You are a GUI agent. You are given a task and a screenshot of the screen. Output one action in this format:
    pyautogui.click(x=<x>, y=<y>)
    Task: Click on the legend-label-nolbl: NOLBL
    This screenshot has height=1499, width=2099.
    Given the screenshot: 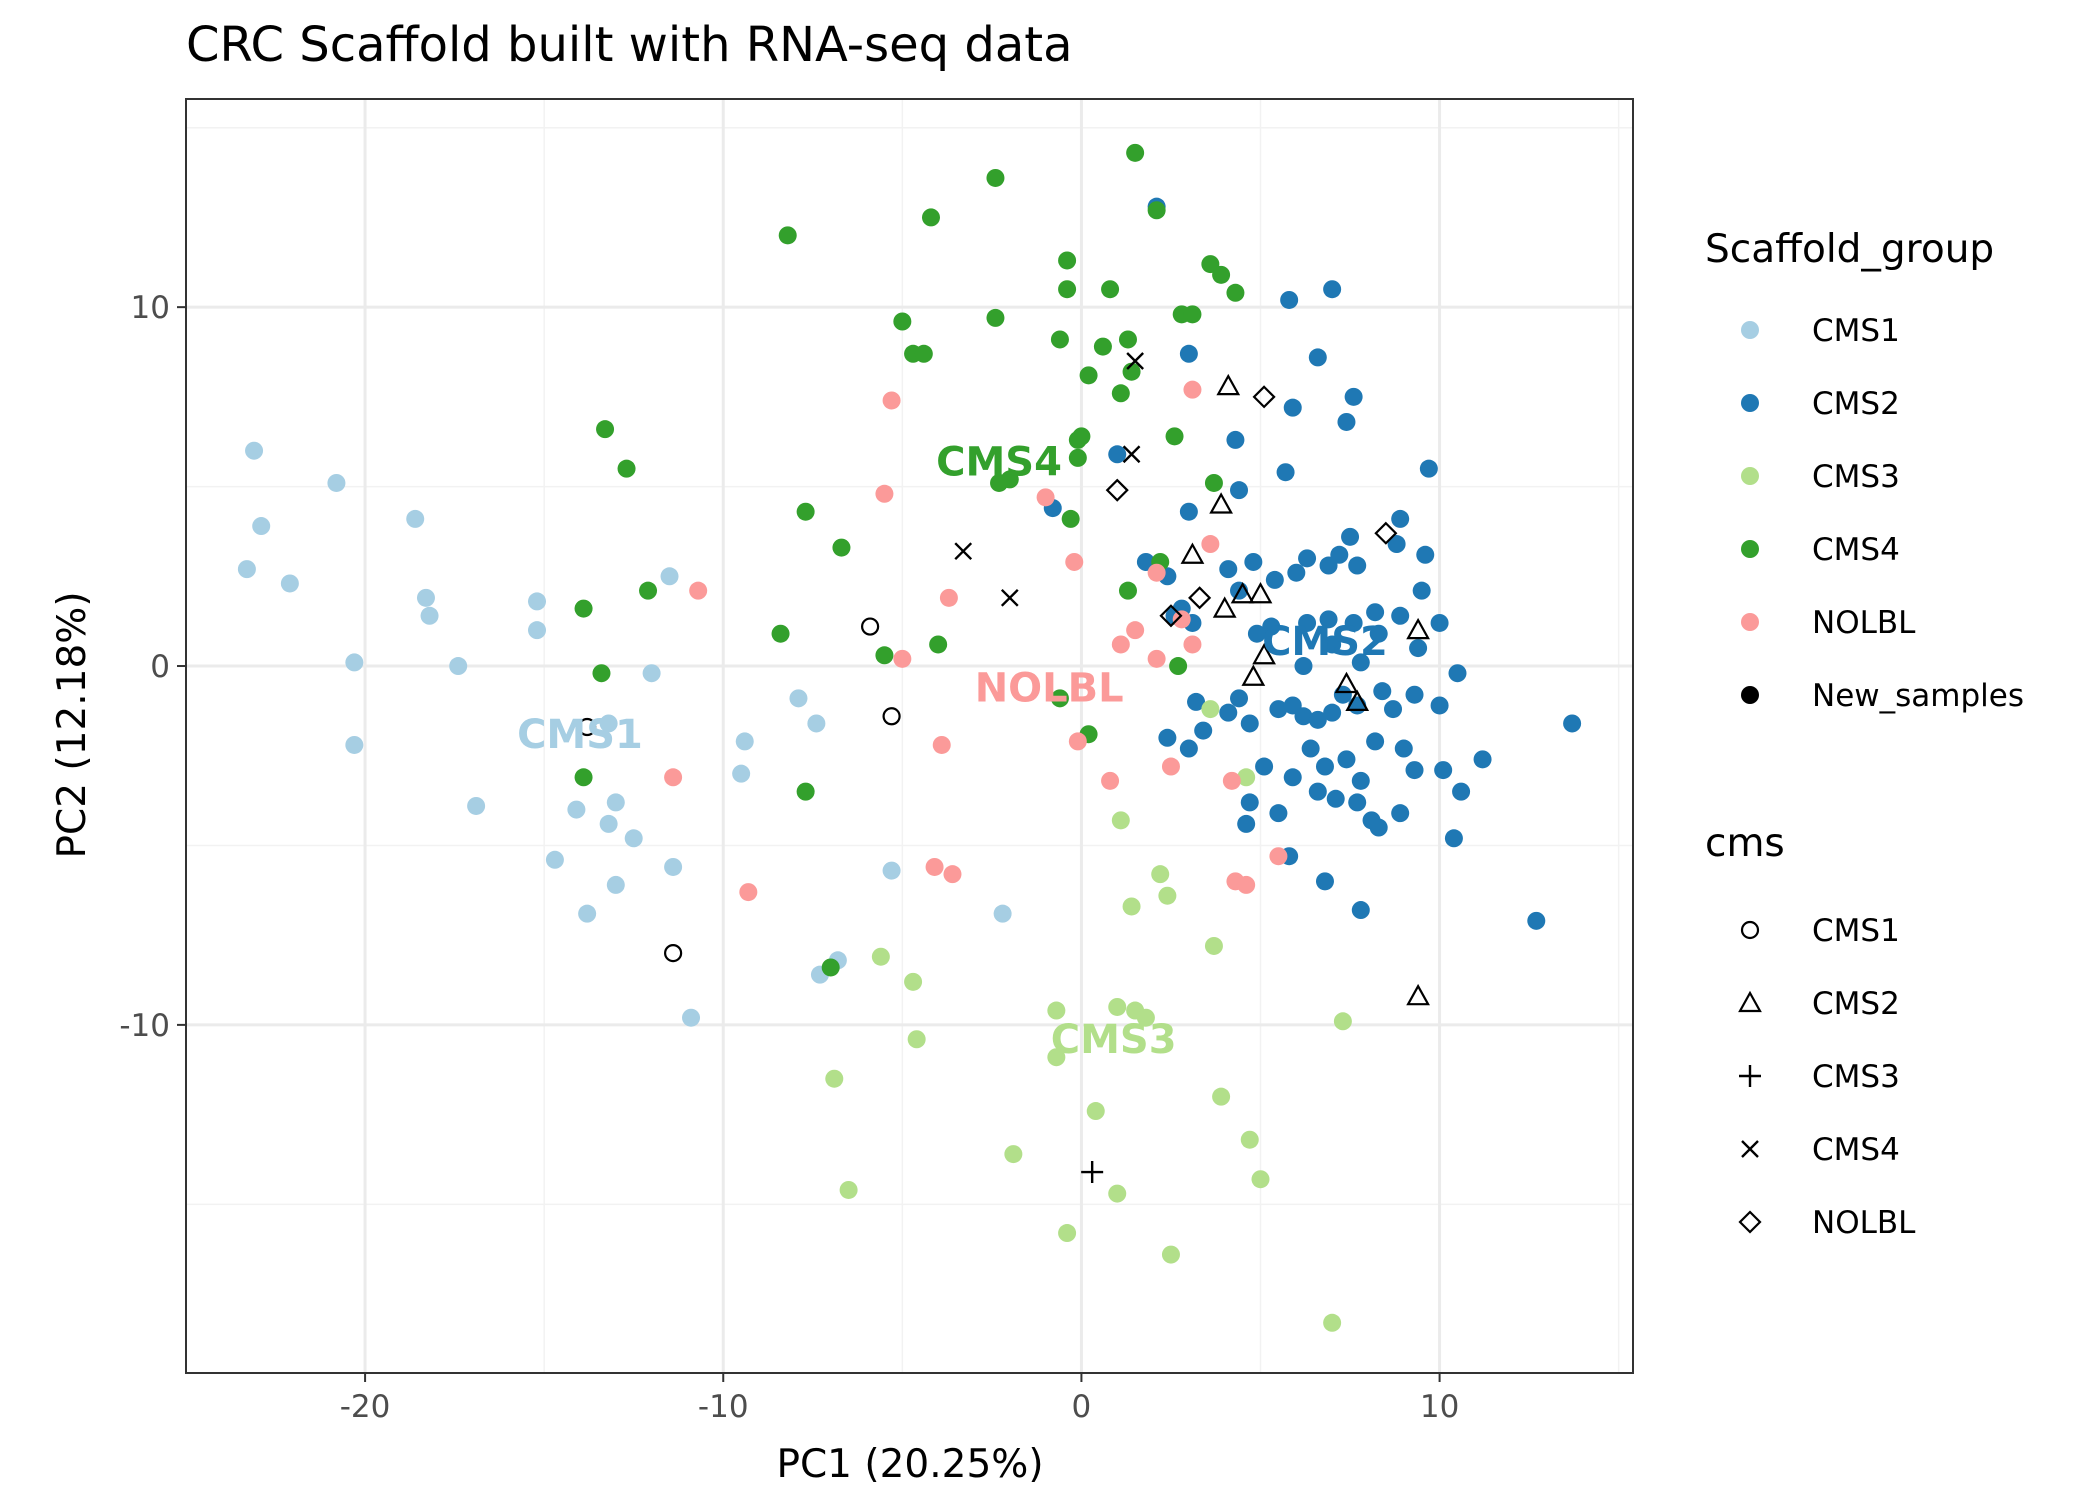 What is the action you would take?
    pyautogui.click(x=1864, y=623)
    